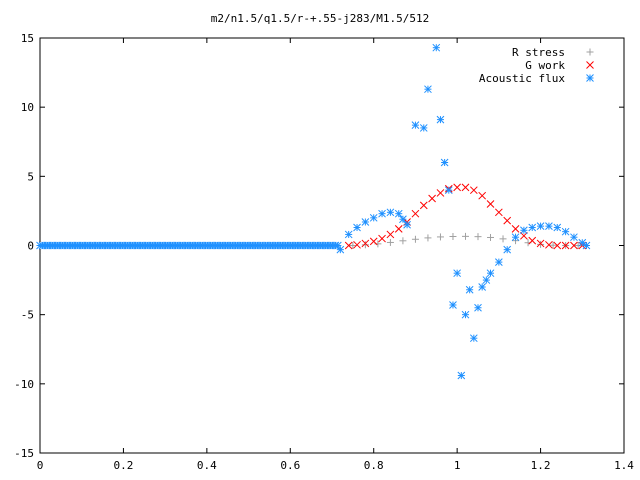  What do you see at coordinates (27, 315) in the screenshot?
I see `y-tick-label: -5` at bounding box center [27, 315].